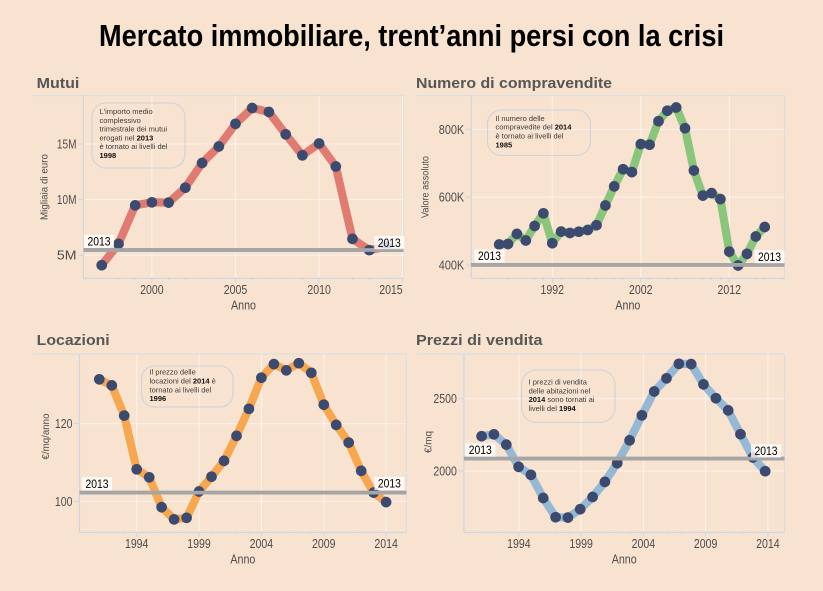 Image resolution: width=823 pixels, height=591 pixels. What do you see at coordinates (558, 382) in the screenshot?
I see `svg-text: I prezzi di vendita` at bounding box center [558, 382].